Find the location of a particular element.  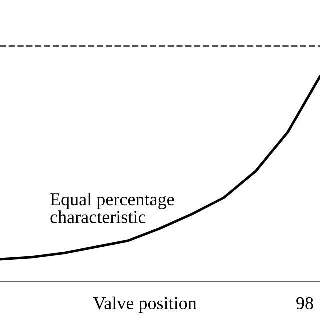

text: 98 is located at coordinates (305, 303).